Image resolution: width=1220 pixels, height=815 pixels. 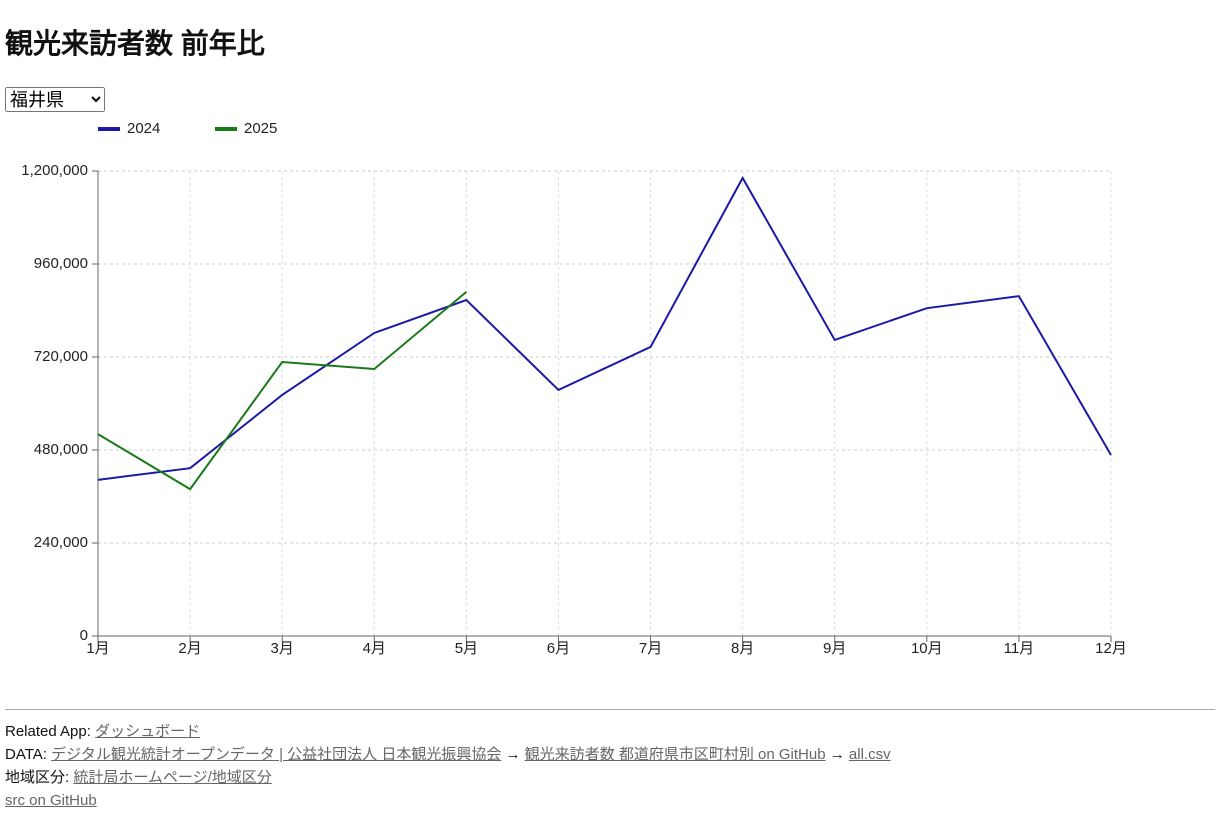 What do you see at coordinates (55, 99) in the screenshot?
I see `prefecture-select: 福井県` at bounding box center [55, 99].